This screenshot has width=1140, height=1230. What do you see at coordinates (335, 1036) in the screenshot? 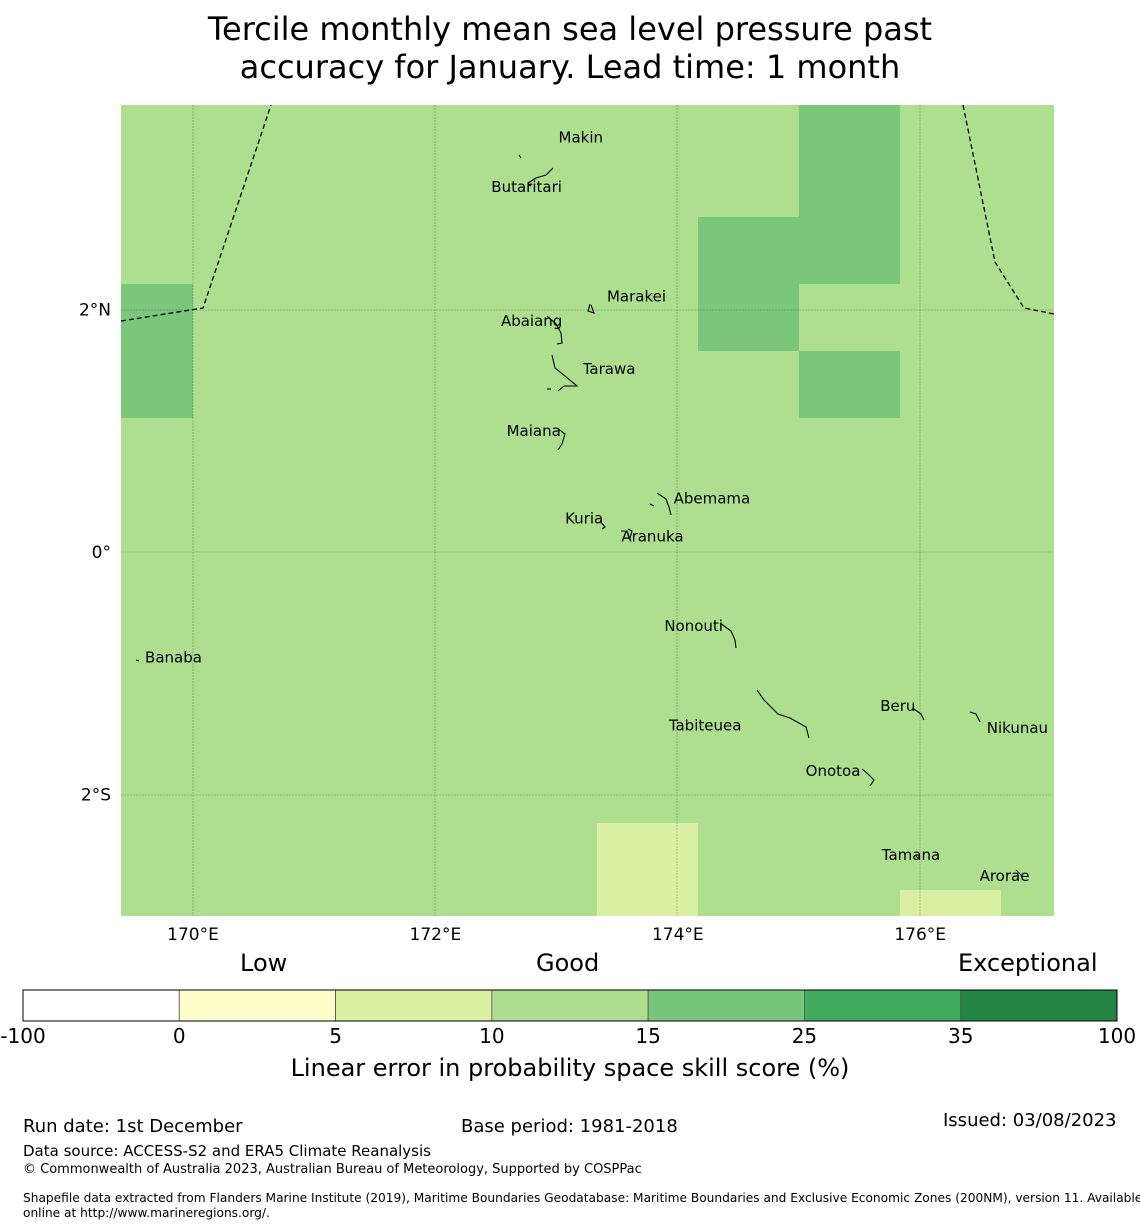
I see `colorbar-tick-label: 5` at bounding box center [335, 1036].